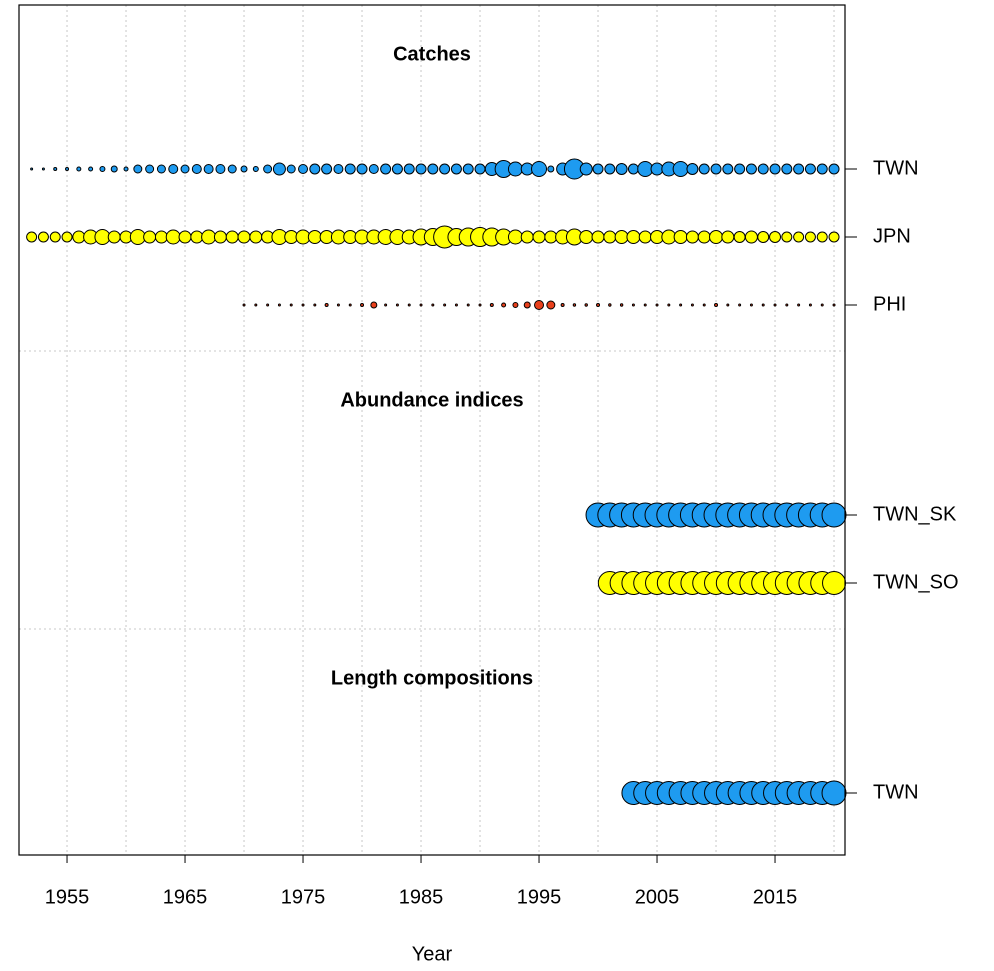 The width and height of the screenshot is (994, 971). What do you see at coordinates (889, 304) in the screenshot?
I see `row-label: PHI` at bounding box center [889, 304].